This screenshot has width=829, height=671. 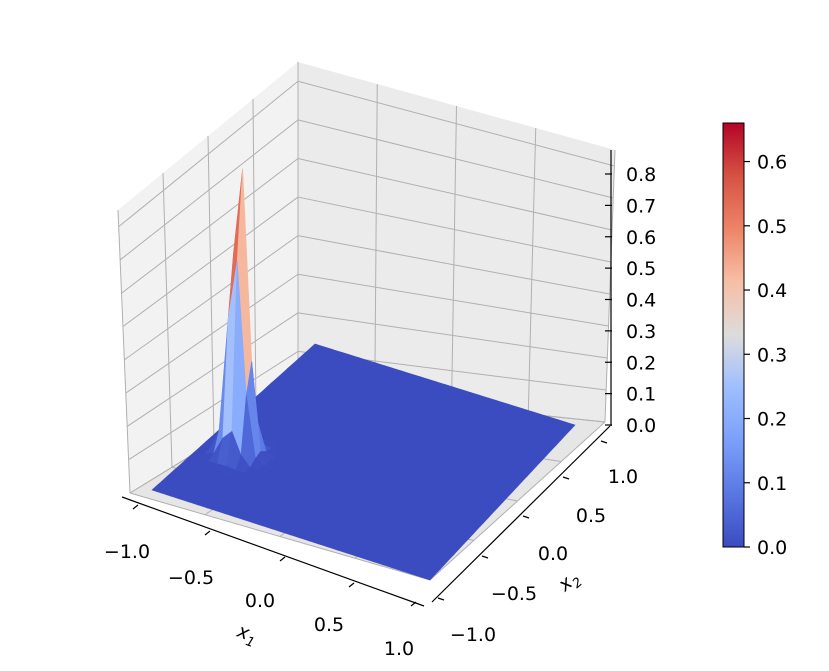 What do you see at coordinates (623, 477) in the screenshot?
I see `y-tick-label: 1.0` at bounding box center [623, 477].